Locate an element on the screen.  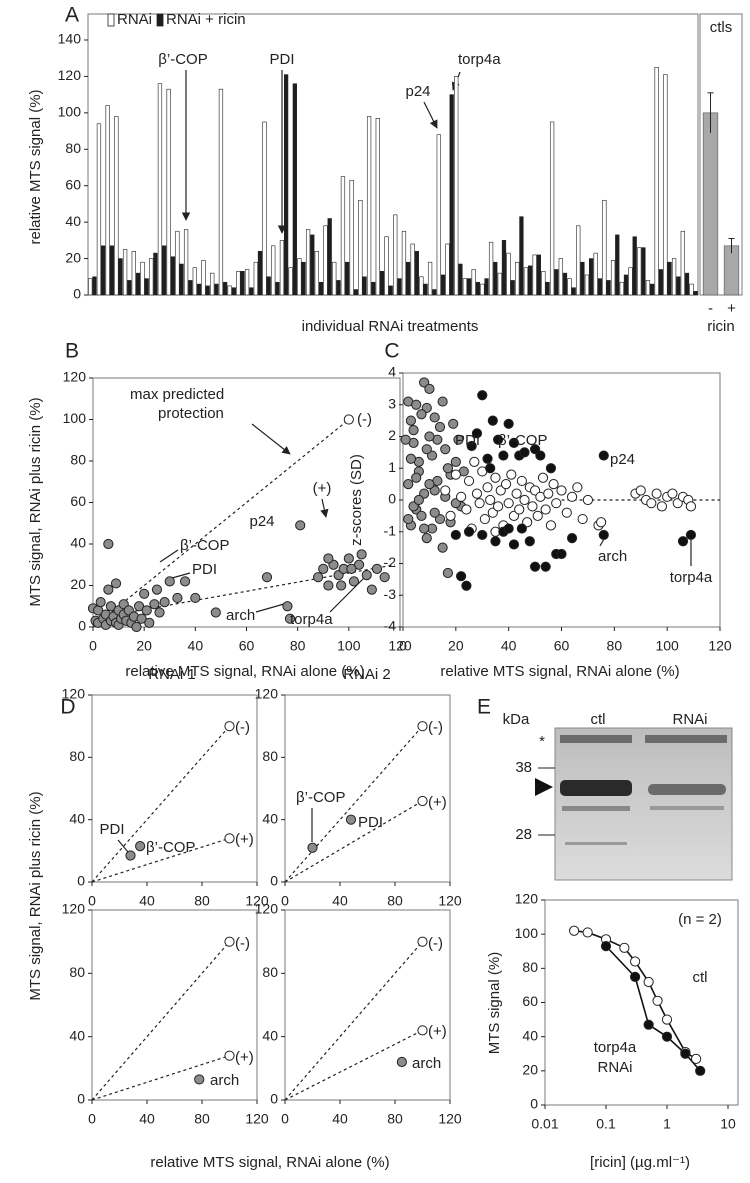
y-tick-label: 3 is located at coordinates (392, 403).